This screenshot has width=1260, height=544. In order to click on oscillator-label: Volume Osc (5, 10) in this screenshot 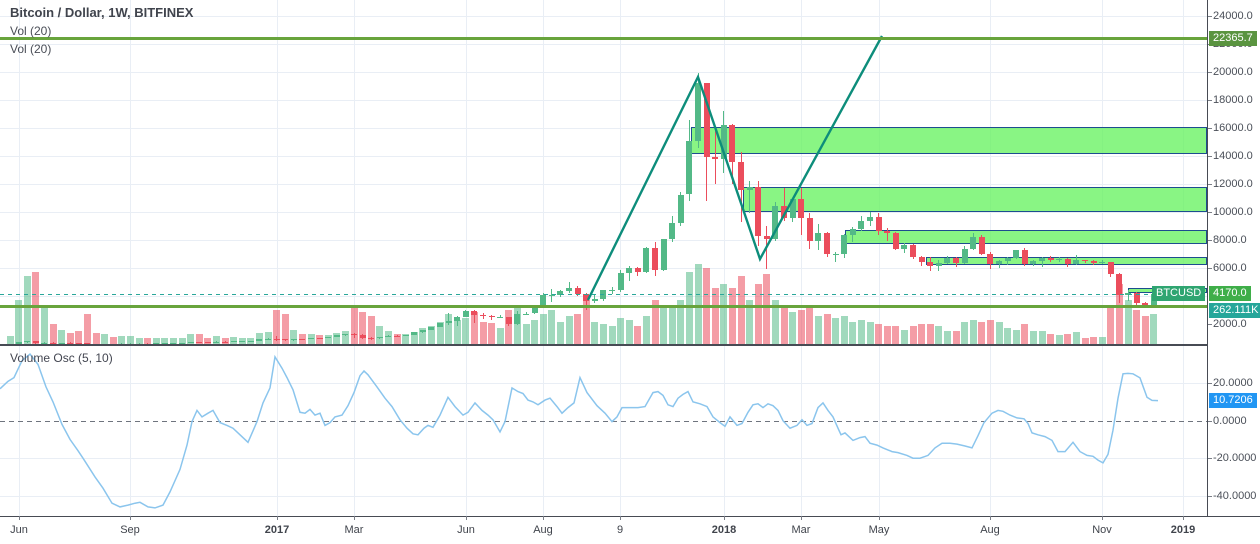, I will do `click(61, 358)`.